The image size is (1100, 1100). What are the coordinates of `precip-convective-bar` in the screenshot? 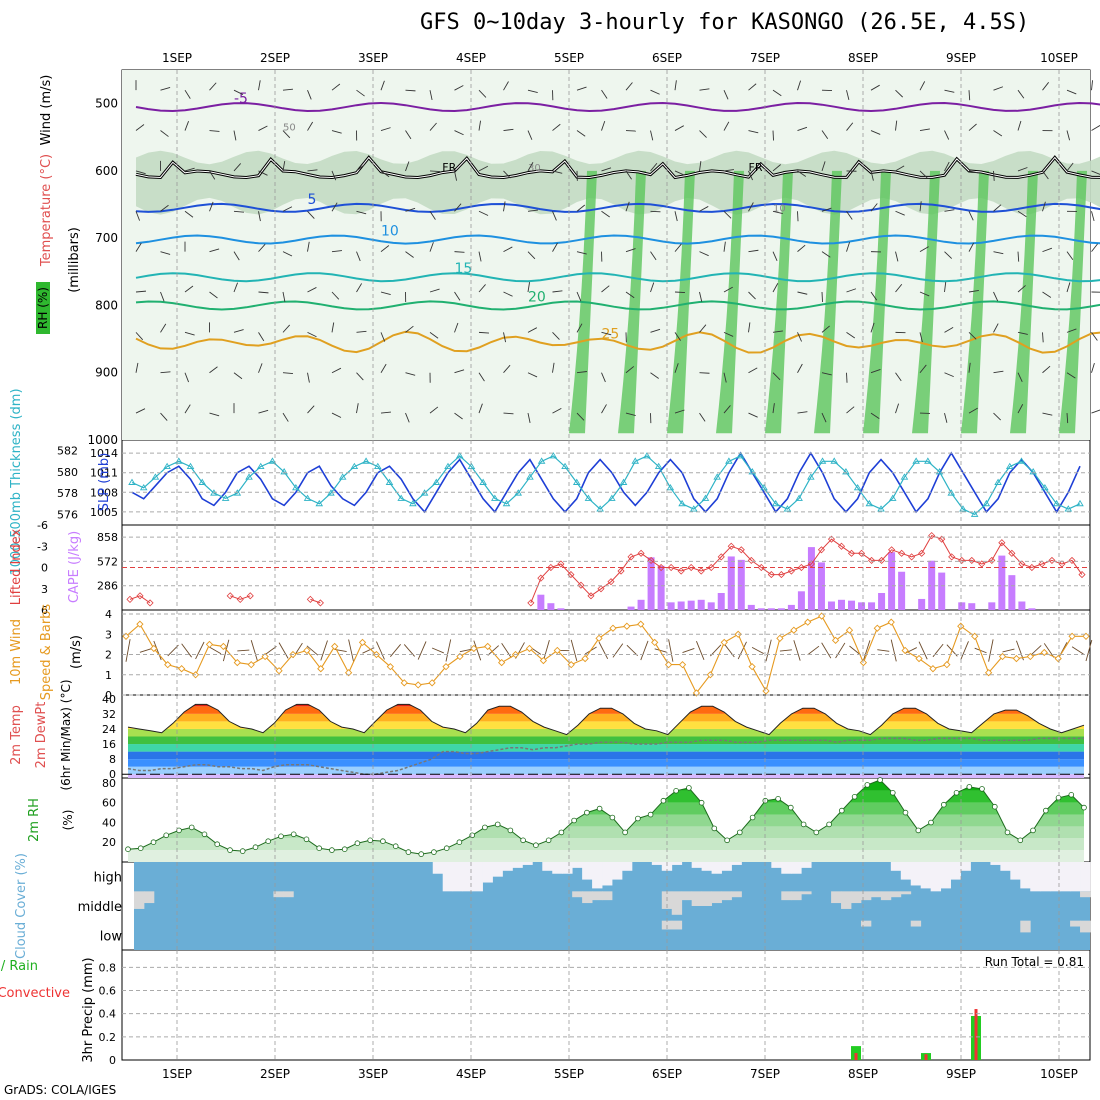 It's located at (926, 1057).